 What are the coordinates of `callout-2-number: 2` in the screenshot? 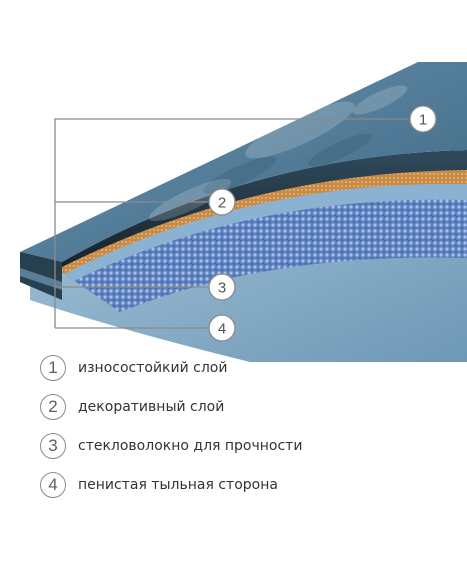 It's located at (222, 203).